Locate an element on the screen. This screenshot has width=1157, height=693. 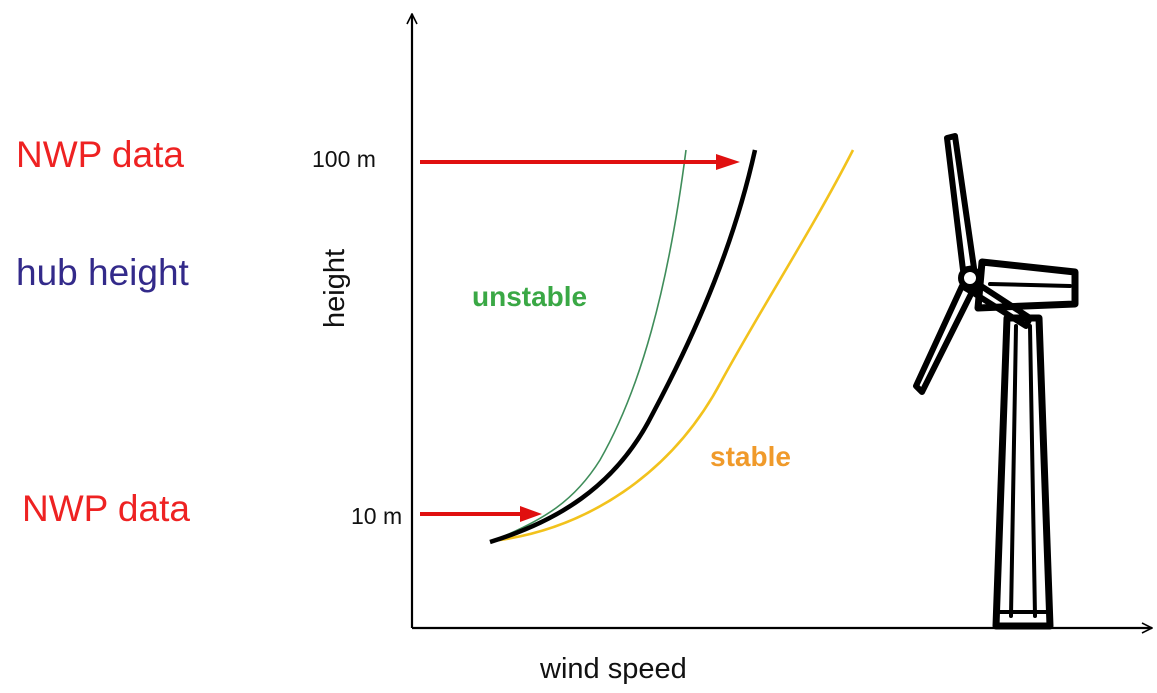
x-axis-label: wind speed is located at coordinates (613, 669).